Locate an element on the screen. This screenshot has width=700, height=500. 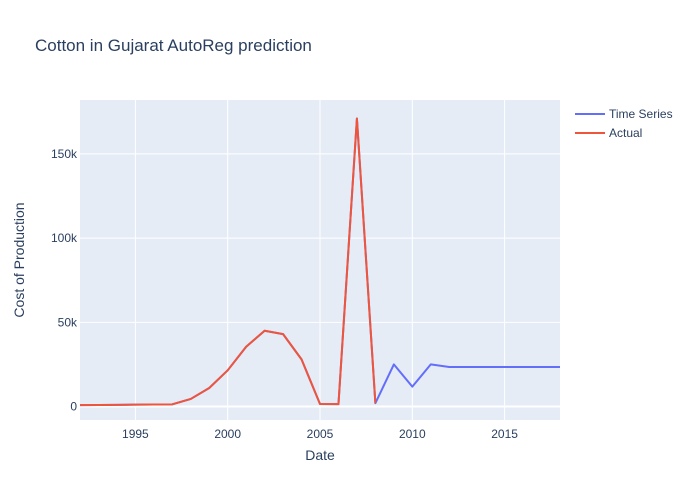
x-axis-title: Date is located at coordinates (320, 455).